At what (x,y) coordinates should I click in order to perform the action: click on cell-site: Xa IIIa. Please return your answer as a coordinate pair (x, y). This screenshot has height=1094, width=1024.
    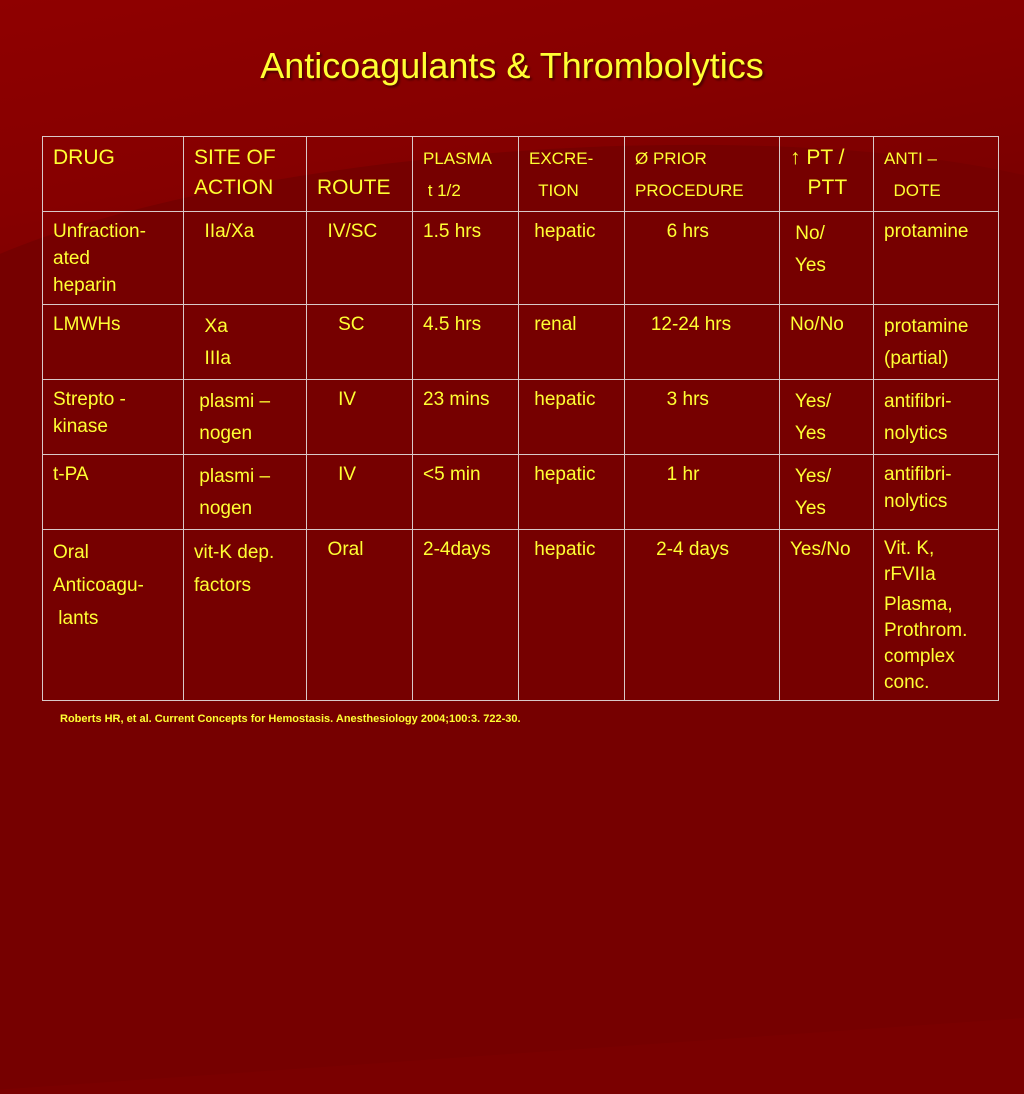
    Looking at the image, I should click on (245, 342).